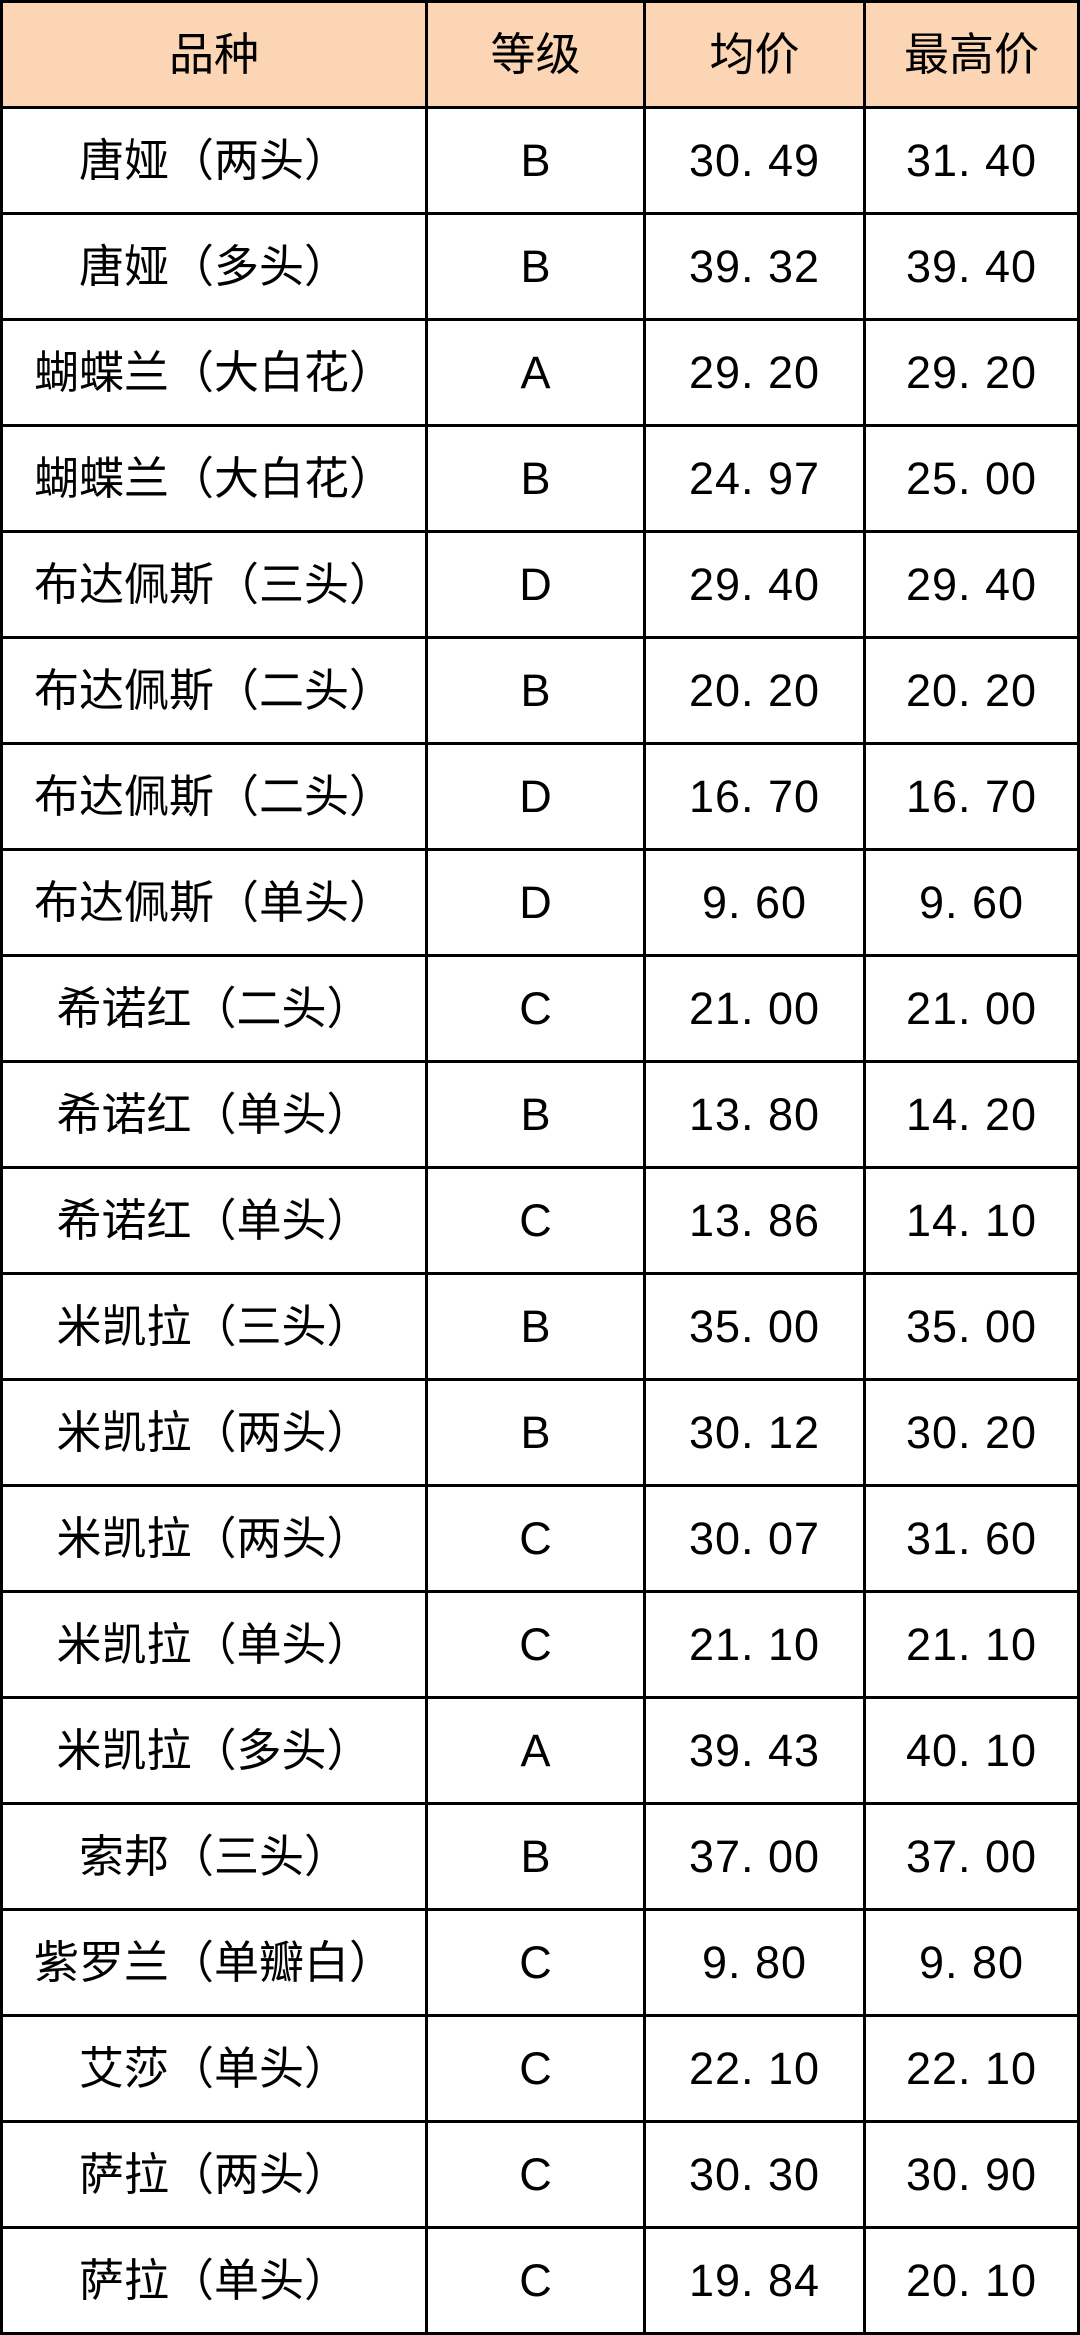 This screenshot has width=1080, height=2335. What do you see at coordinates (214, 2280) in the screenshot?
I see `variety-cell: 萨拉（单头）` at bounding box center [214, 2280].